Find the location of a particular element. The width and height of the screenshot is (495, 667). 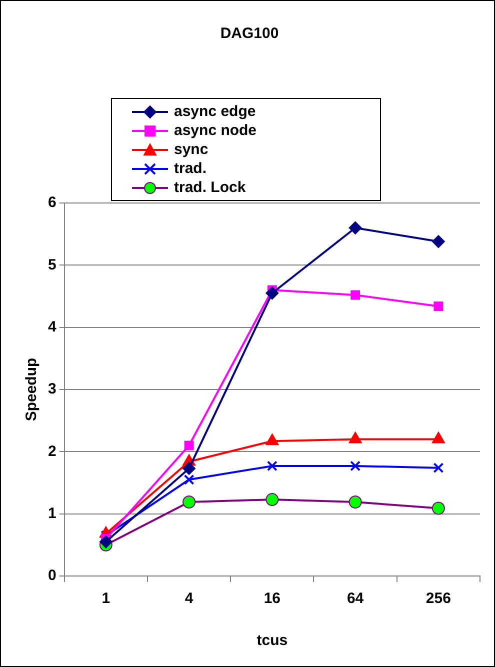

legend-label: trad. Lock is located at coordinates (210, 187).